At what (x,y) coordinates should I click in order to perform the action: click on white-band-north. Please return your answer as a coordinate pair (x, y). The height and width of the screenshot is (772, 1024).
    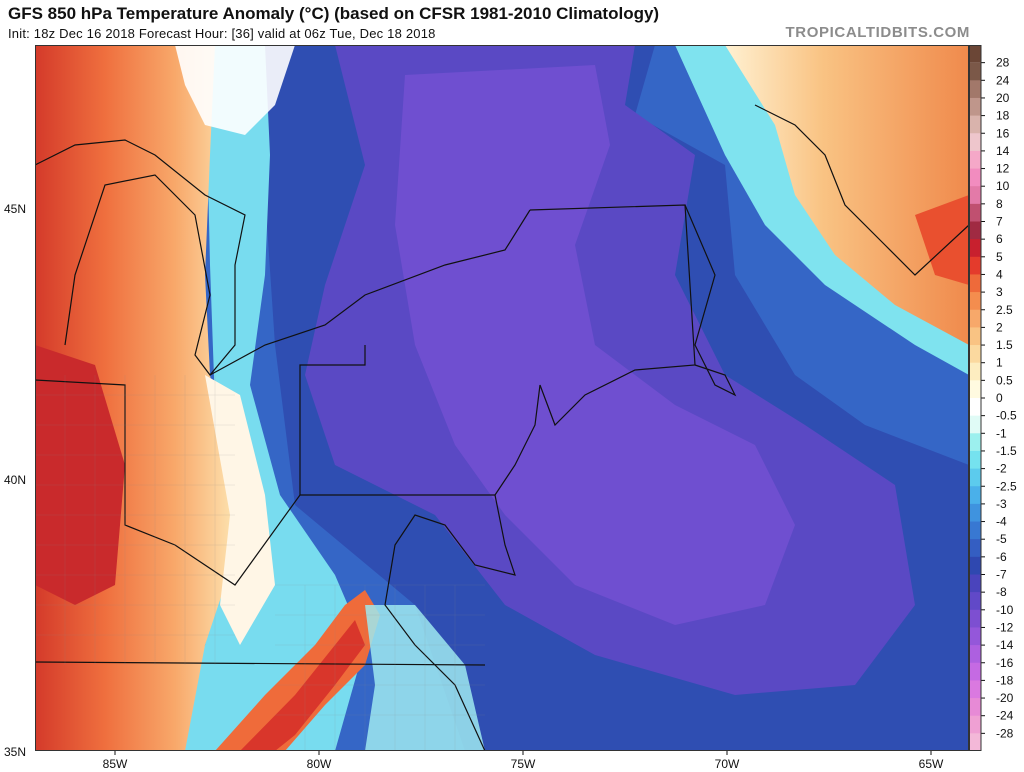
    Looking at the image, I should click on (235, 90).